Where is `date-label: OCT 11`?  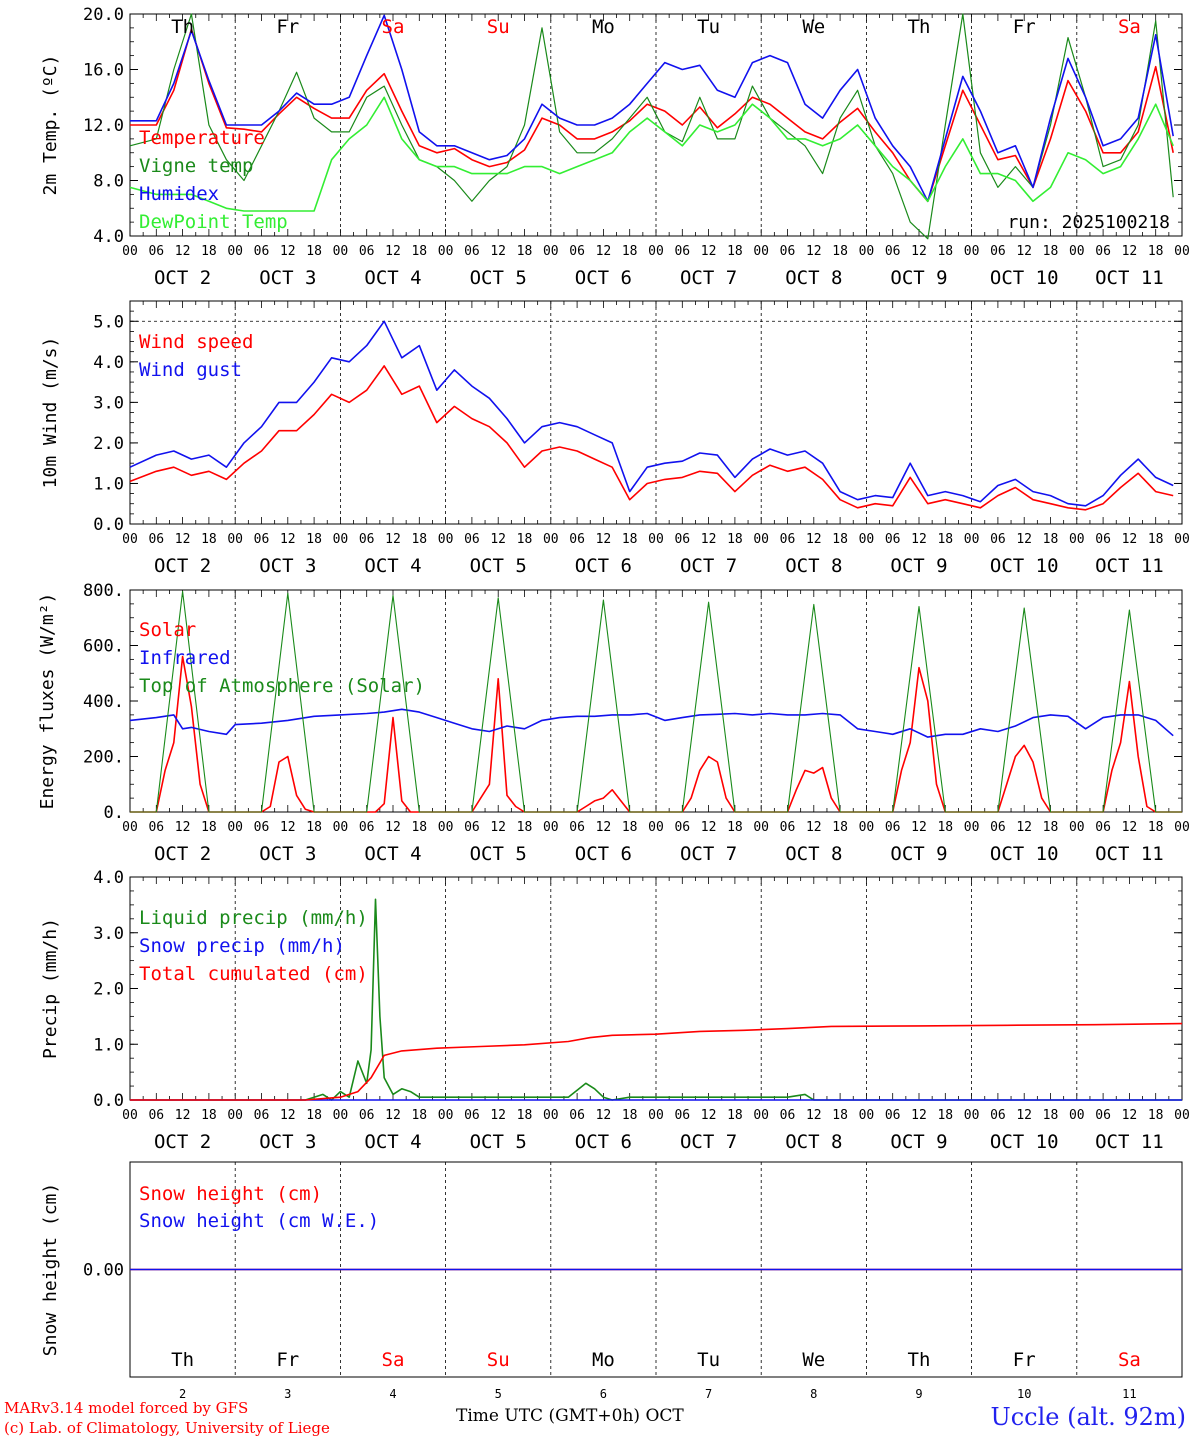 date-label: OCT 11 is located at coordinates (1129, 566).